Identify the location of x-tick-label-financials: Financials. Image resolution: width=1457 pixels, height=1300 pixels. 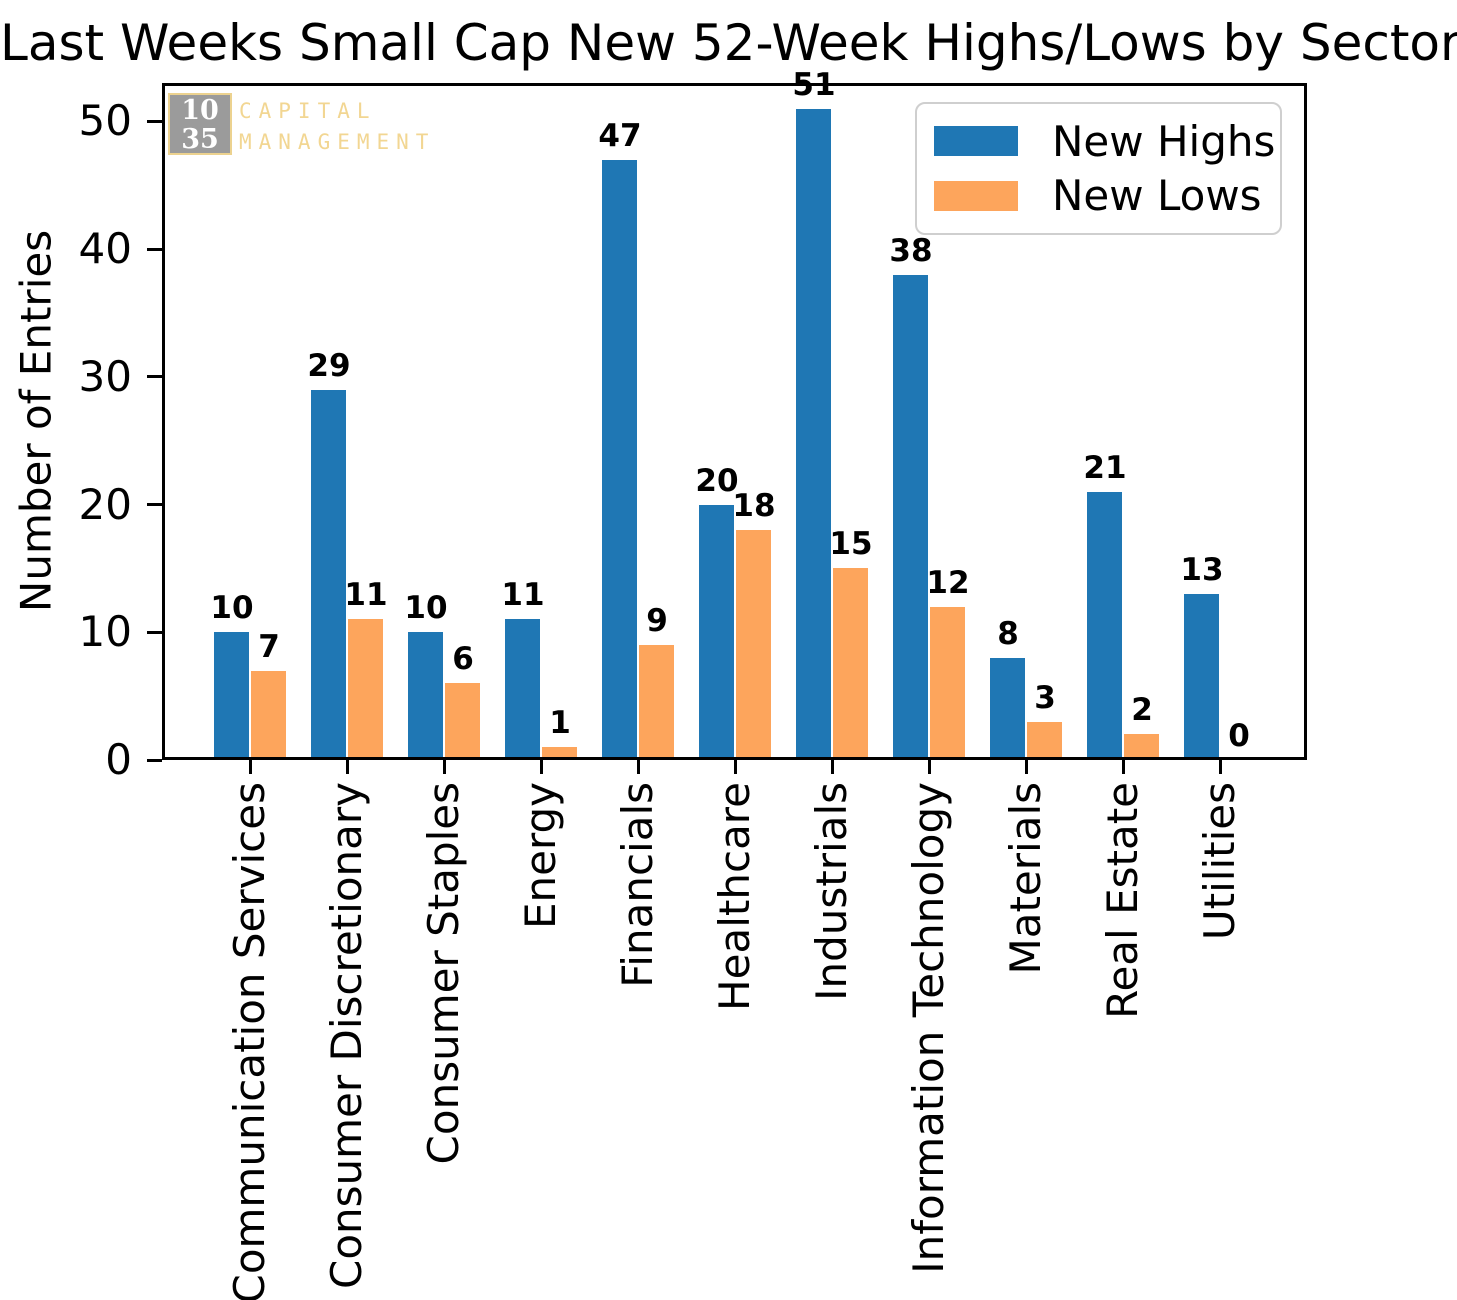
(637, 885).